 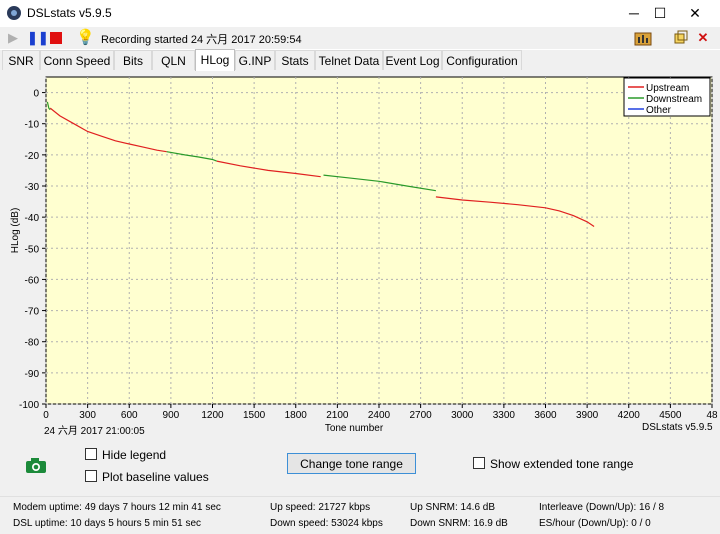 I want to click on x-tick-label: 4500, so click(x=670, y=415).